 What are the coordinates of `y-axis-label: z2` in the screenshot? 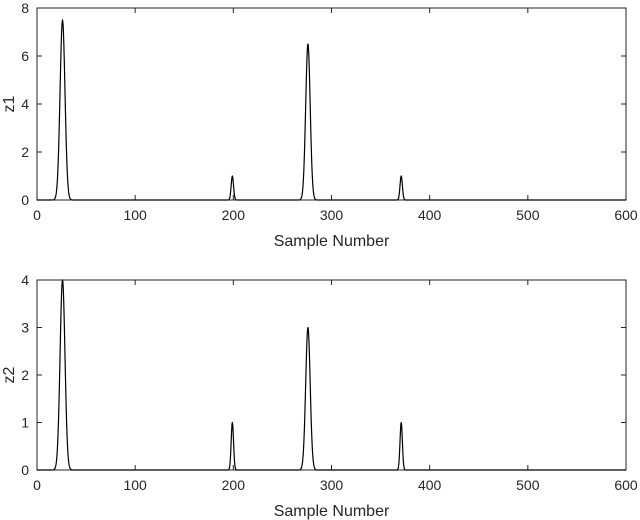 It's located at (9, 374).